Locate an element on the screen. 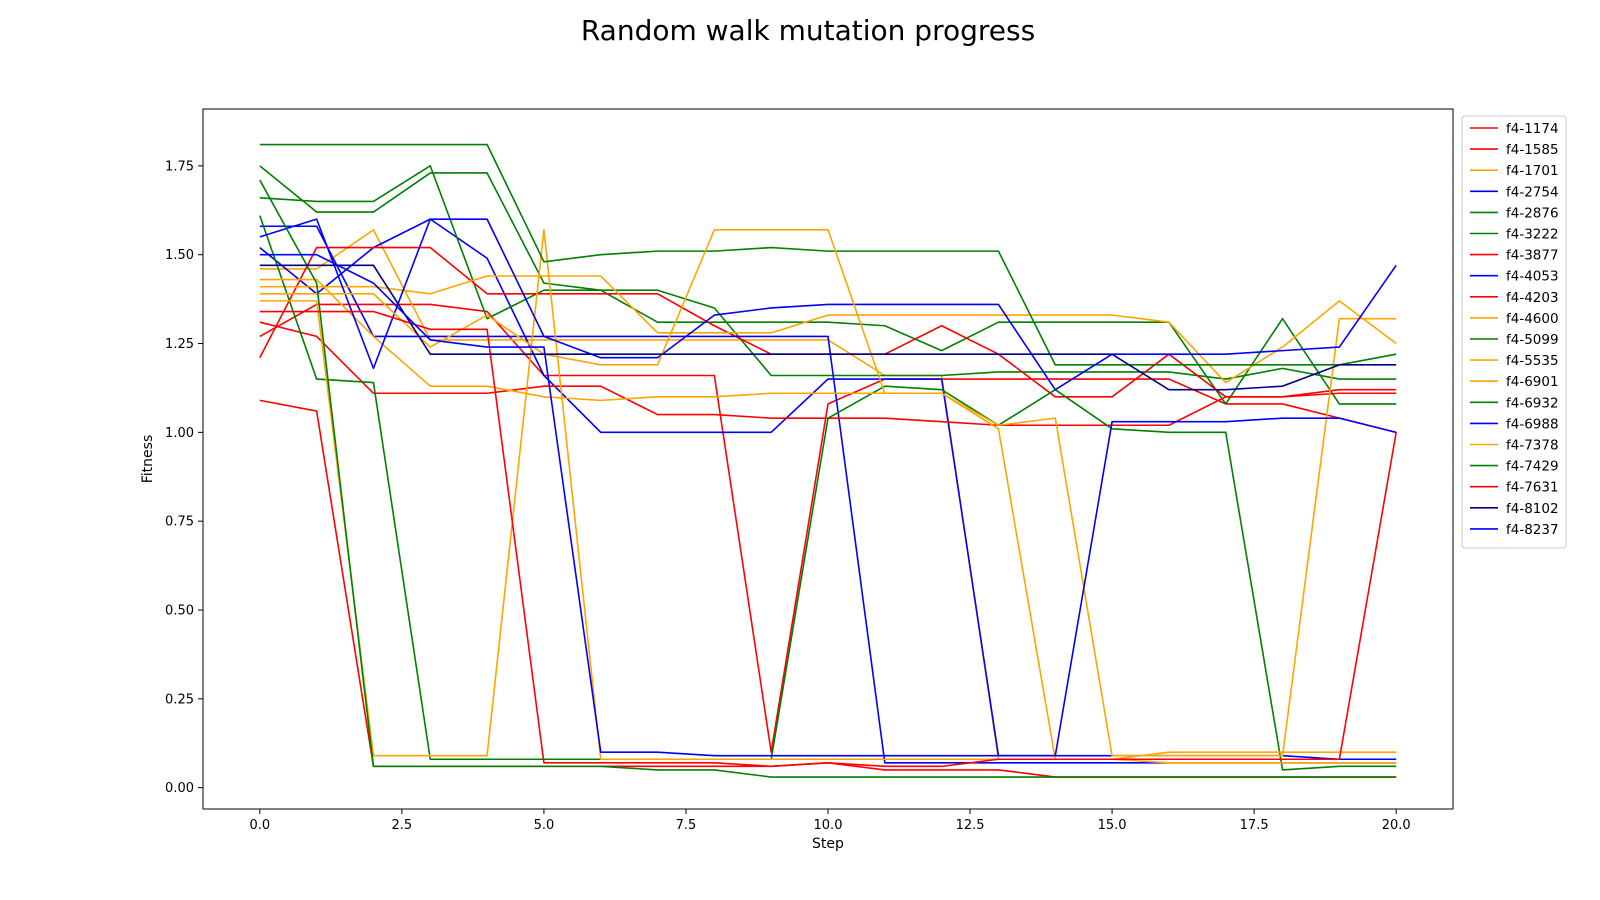  y-tick-label: 0.50 is located at coordinates (179, 611).